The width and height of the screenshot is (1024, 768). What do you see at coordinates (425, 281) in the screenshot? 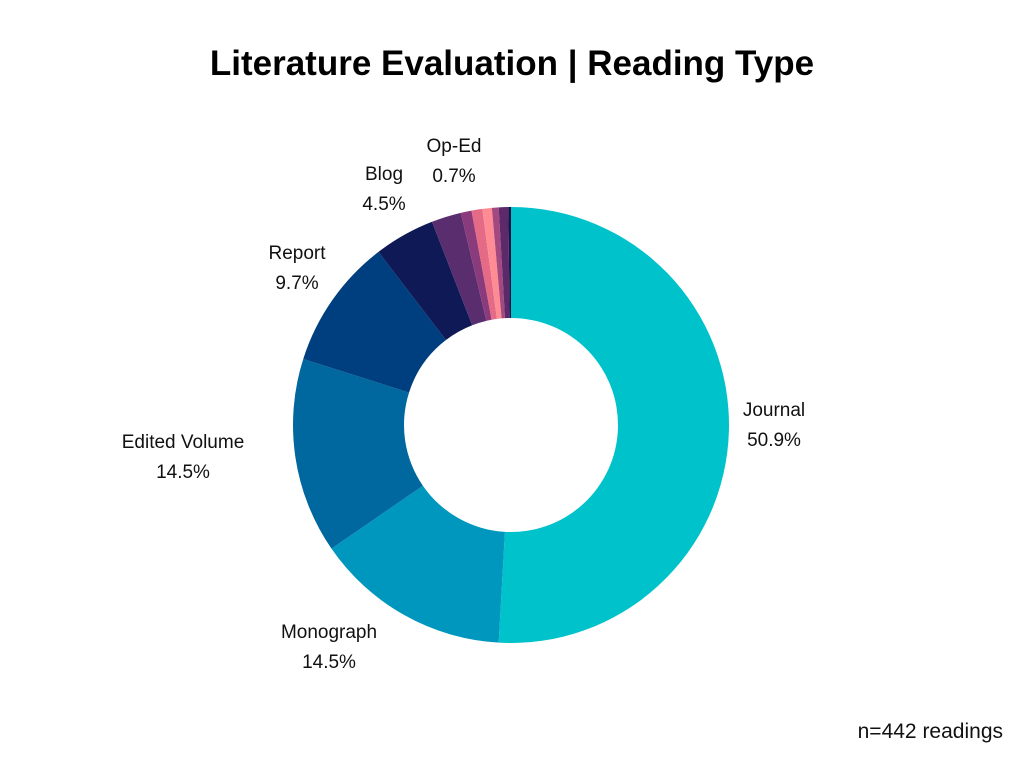
I see `slice-blog` at bounding box center [425, 281].